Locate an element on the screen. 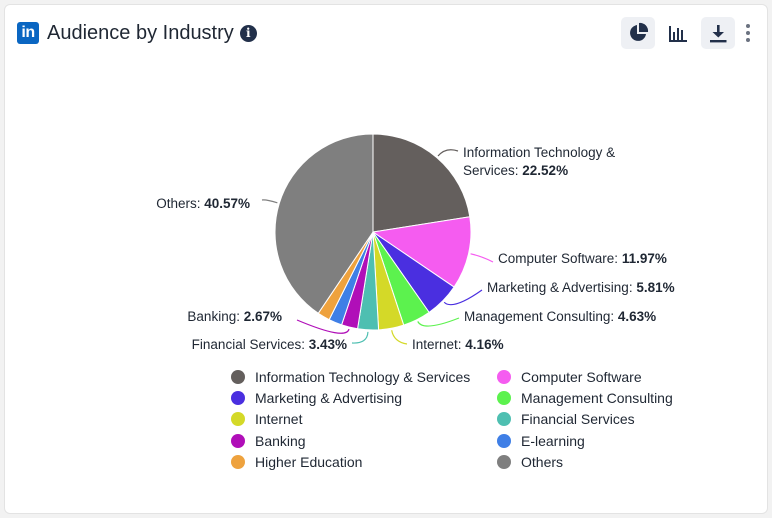  data-label-information-technology-and-services: Information Technology & Services: 22.52% is located at coordinates (539, 161).